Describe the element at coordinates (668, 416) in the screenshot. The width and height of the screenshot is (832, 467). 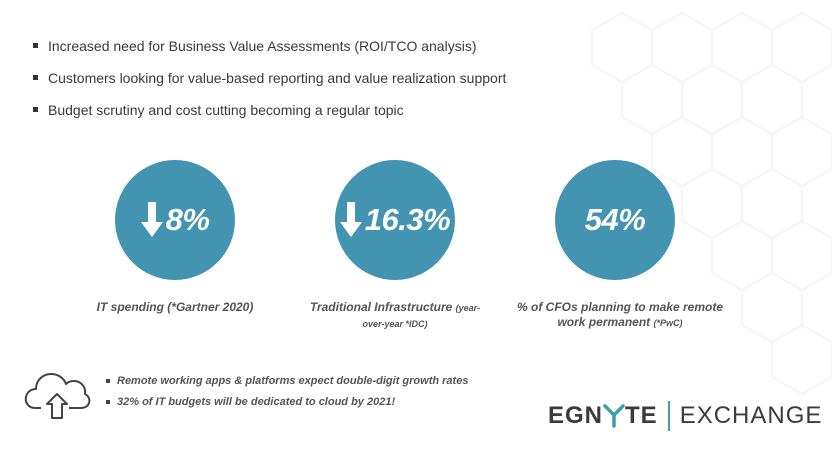
I see `logo-divider` at that location.